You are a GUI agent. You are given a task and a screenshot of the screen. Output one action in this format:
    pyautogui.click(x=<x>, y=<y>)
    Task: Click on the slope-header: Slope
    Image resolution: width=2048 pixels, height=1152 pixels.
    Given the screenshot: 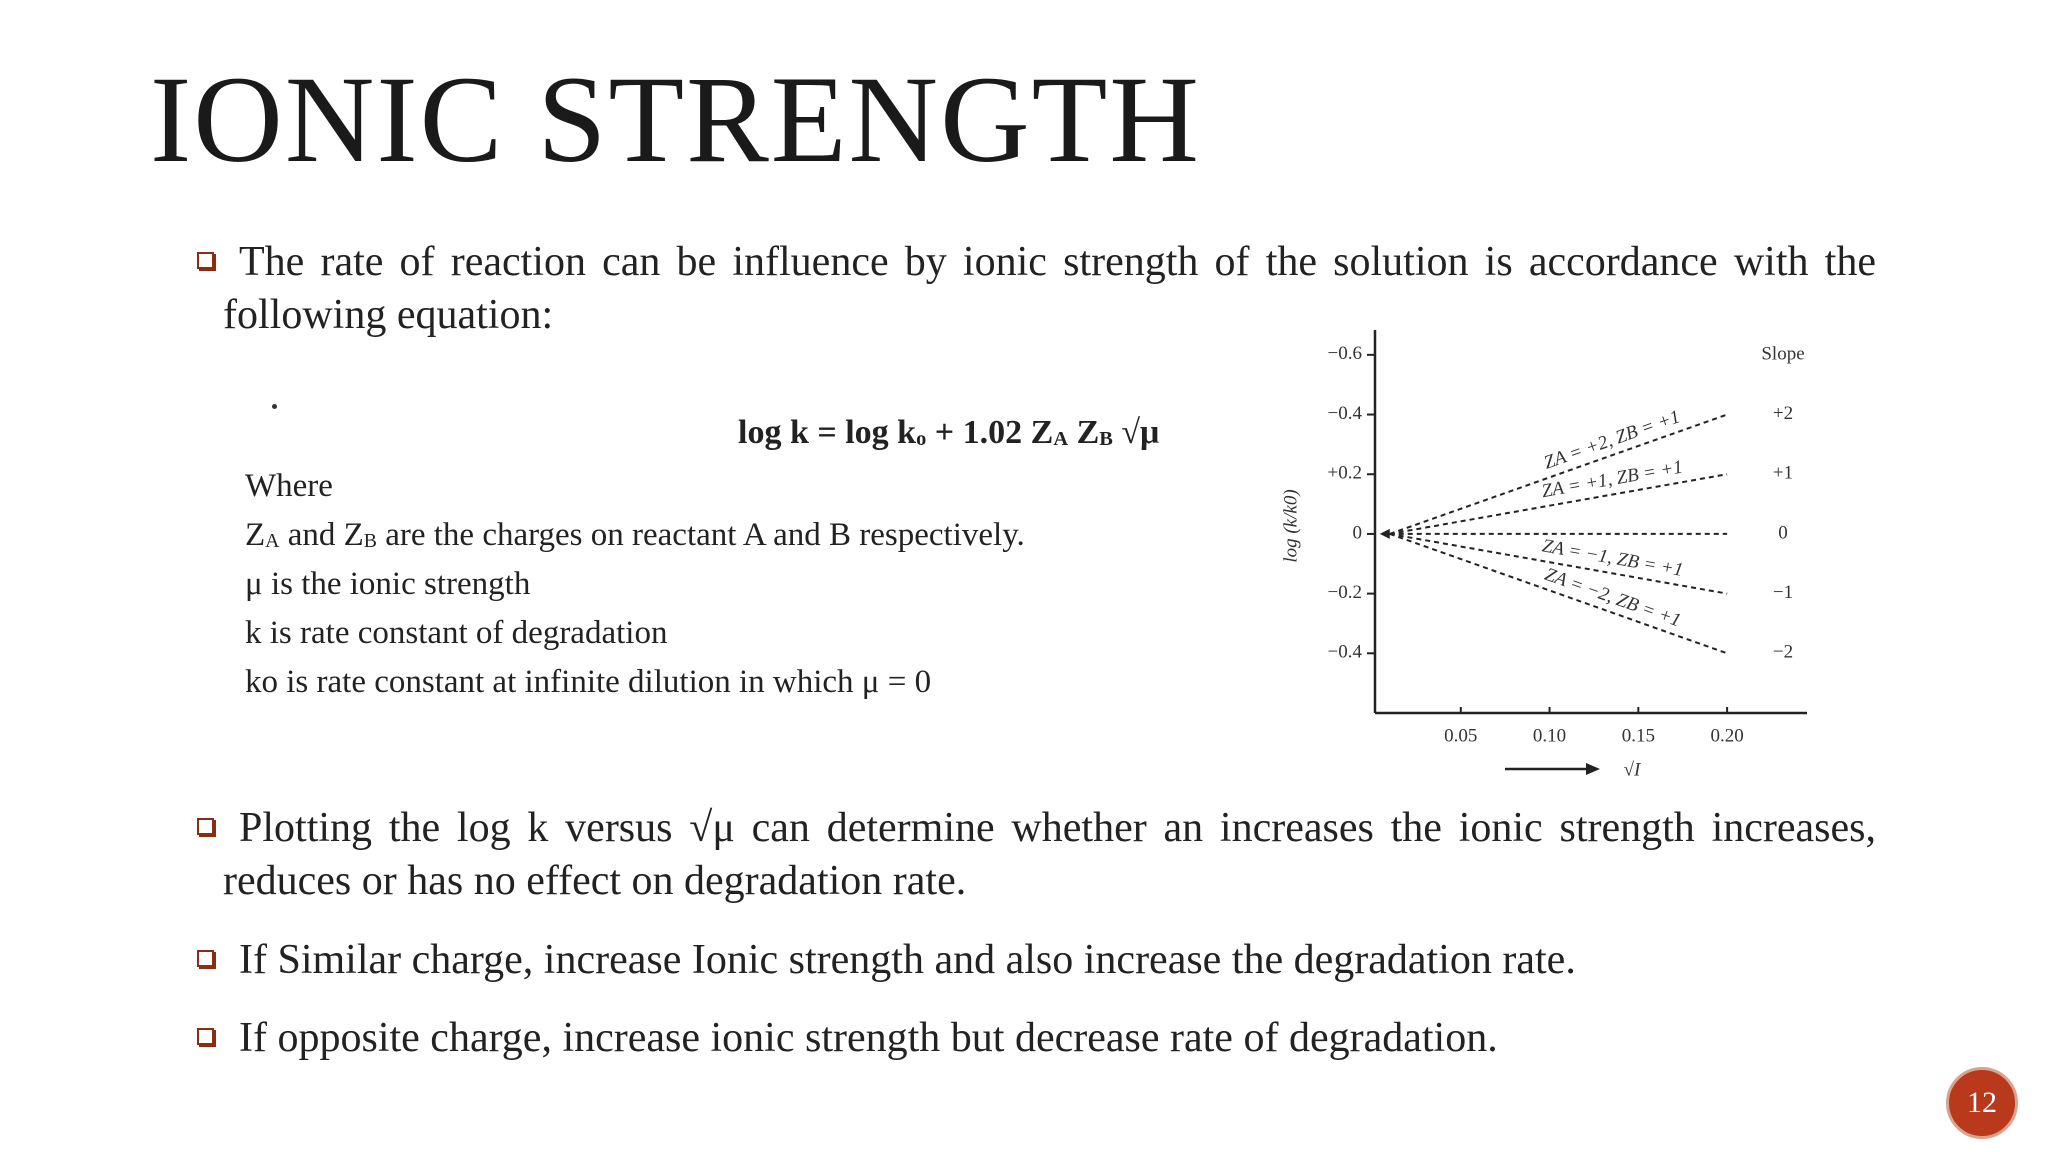 What is the action you would take?
    pyautogui.click(x=1782, y=353)
    